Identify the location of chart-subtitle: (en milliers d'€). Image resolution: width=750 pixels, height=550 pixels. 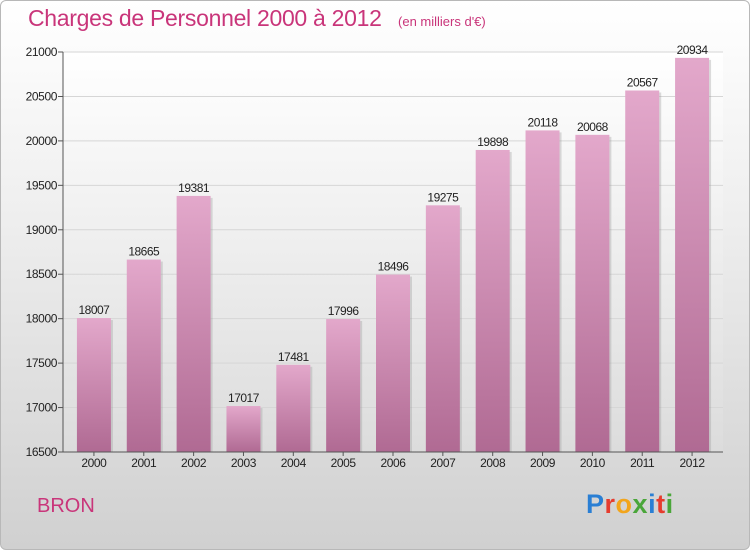
(442, 21).